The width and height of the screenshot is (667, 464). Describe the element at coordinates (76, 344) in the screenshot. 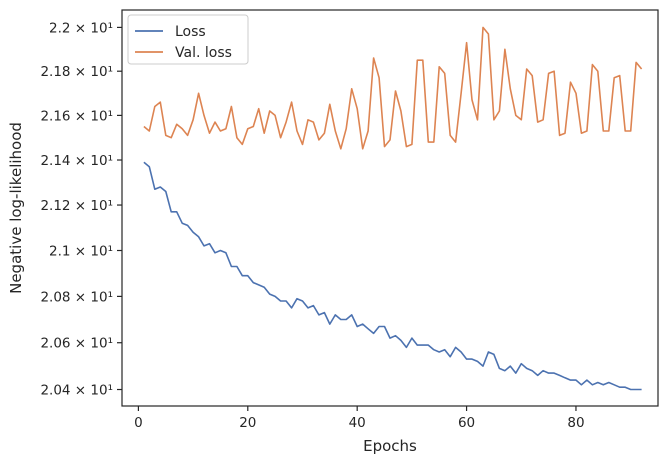

I see `y-tick-label: 2.06 × 10¹` at that location.